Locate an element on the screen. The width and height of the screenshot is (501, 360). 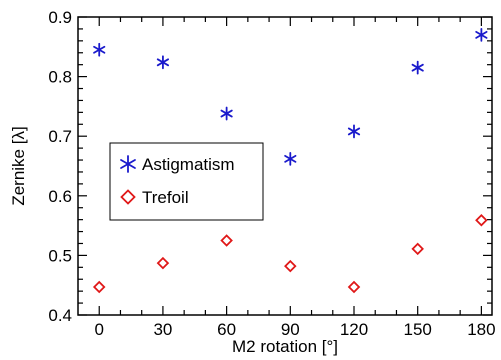
legend: Astigmatism Trefoil is located at coordinates (186, 181).